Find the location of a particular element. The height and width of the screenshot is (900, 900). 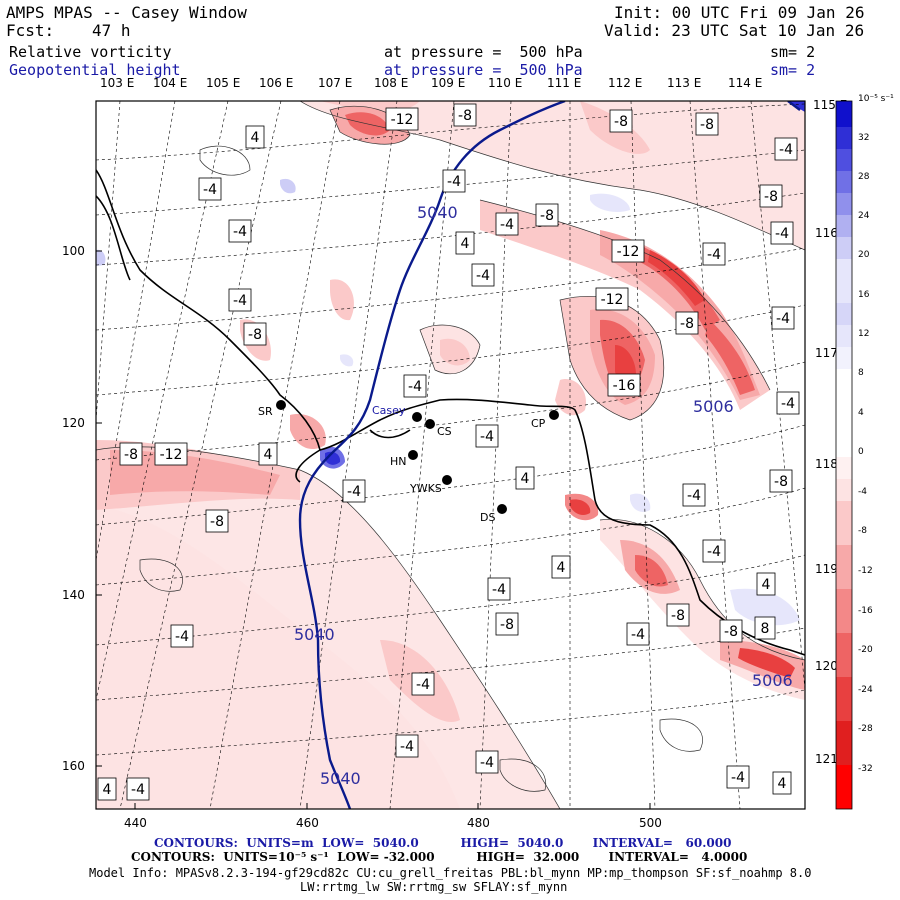

lon-label-top: 113 E is located at coordinates (684, 83).